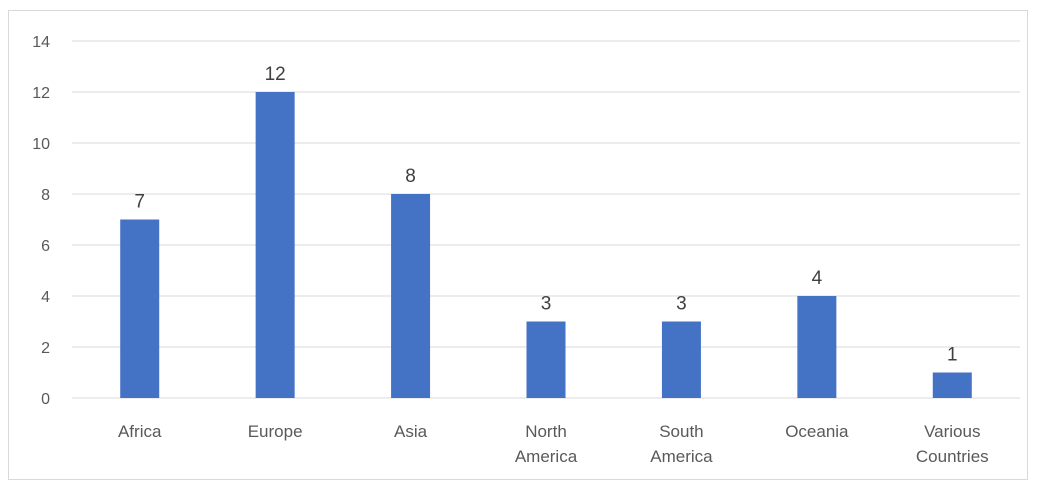 This screenshot has width=1037, height=483. What do you see at coordinates (45, 399) in the screenshot?
I see `y-tick-label: 0` at bounding box center [45, 399].